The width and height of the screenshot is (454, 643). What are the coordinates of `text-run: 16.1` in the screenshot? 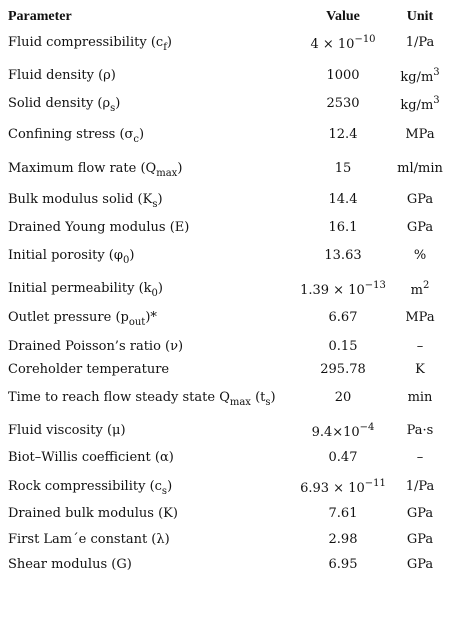 It's located at (343, 227).